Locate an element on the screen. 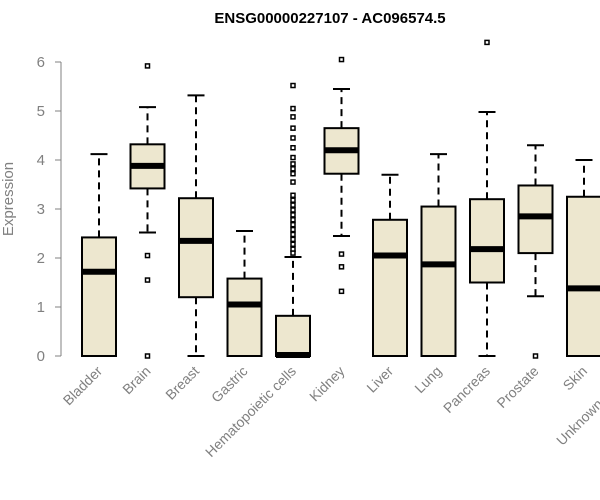 The width and height of the screenshot is (600, 500). y-axis-label: Expression is located at coordinates (8, 199).